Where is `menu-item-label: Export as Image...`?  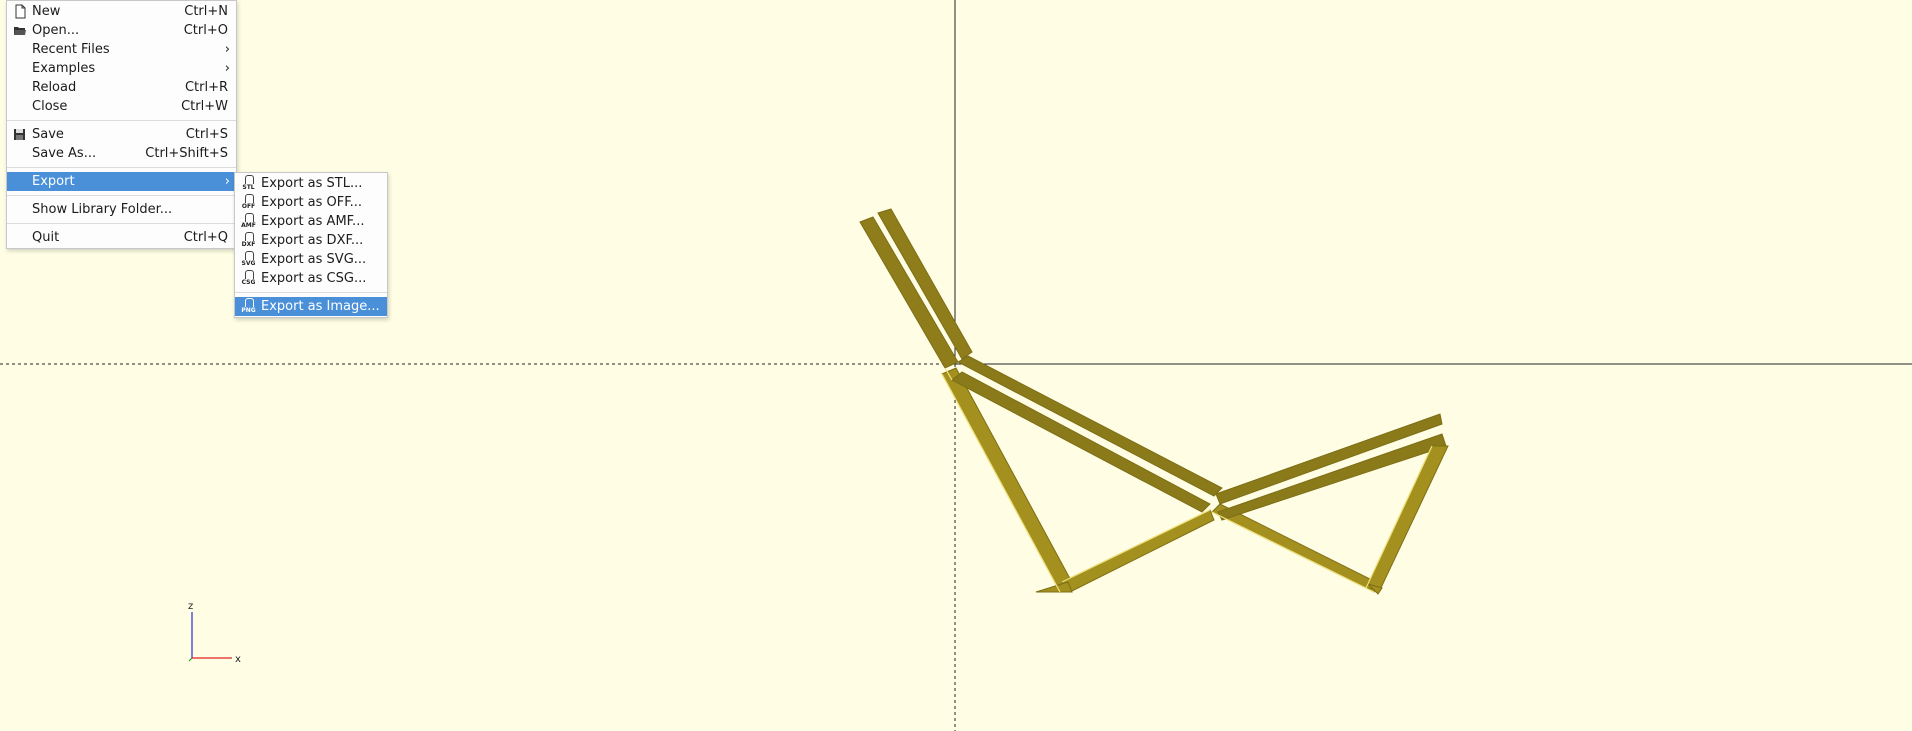
menu-item-label: Export as Image... is located at coordinates (320, 306).